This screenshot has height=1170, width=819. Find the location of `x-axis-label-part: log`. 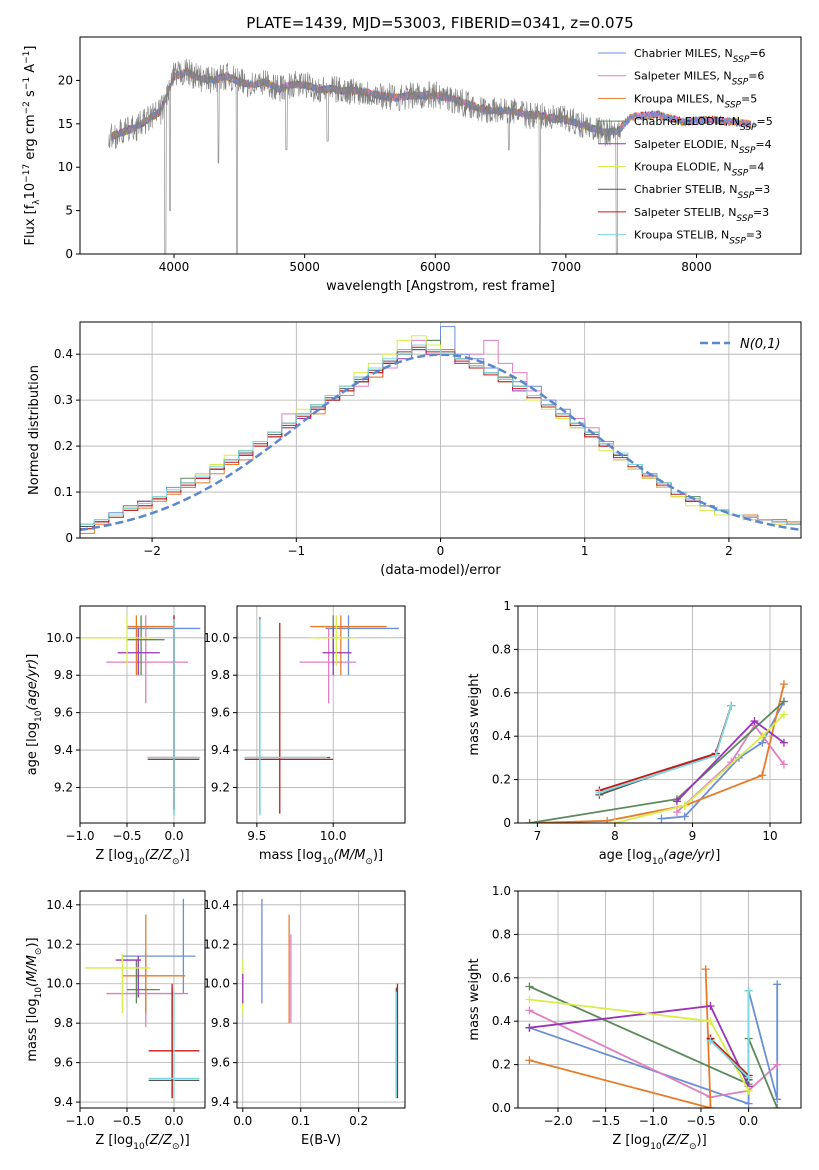

x-axis-label-part: log is located at coordinates (123, 1140).